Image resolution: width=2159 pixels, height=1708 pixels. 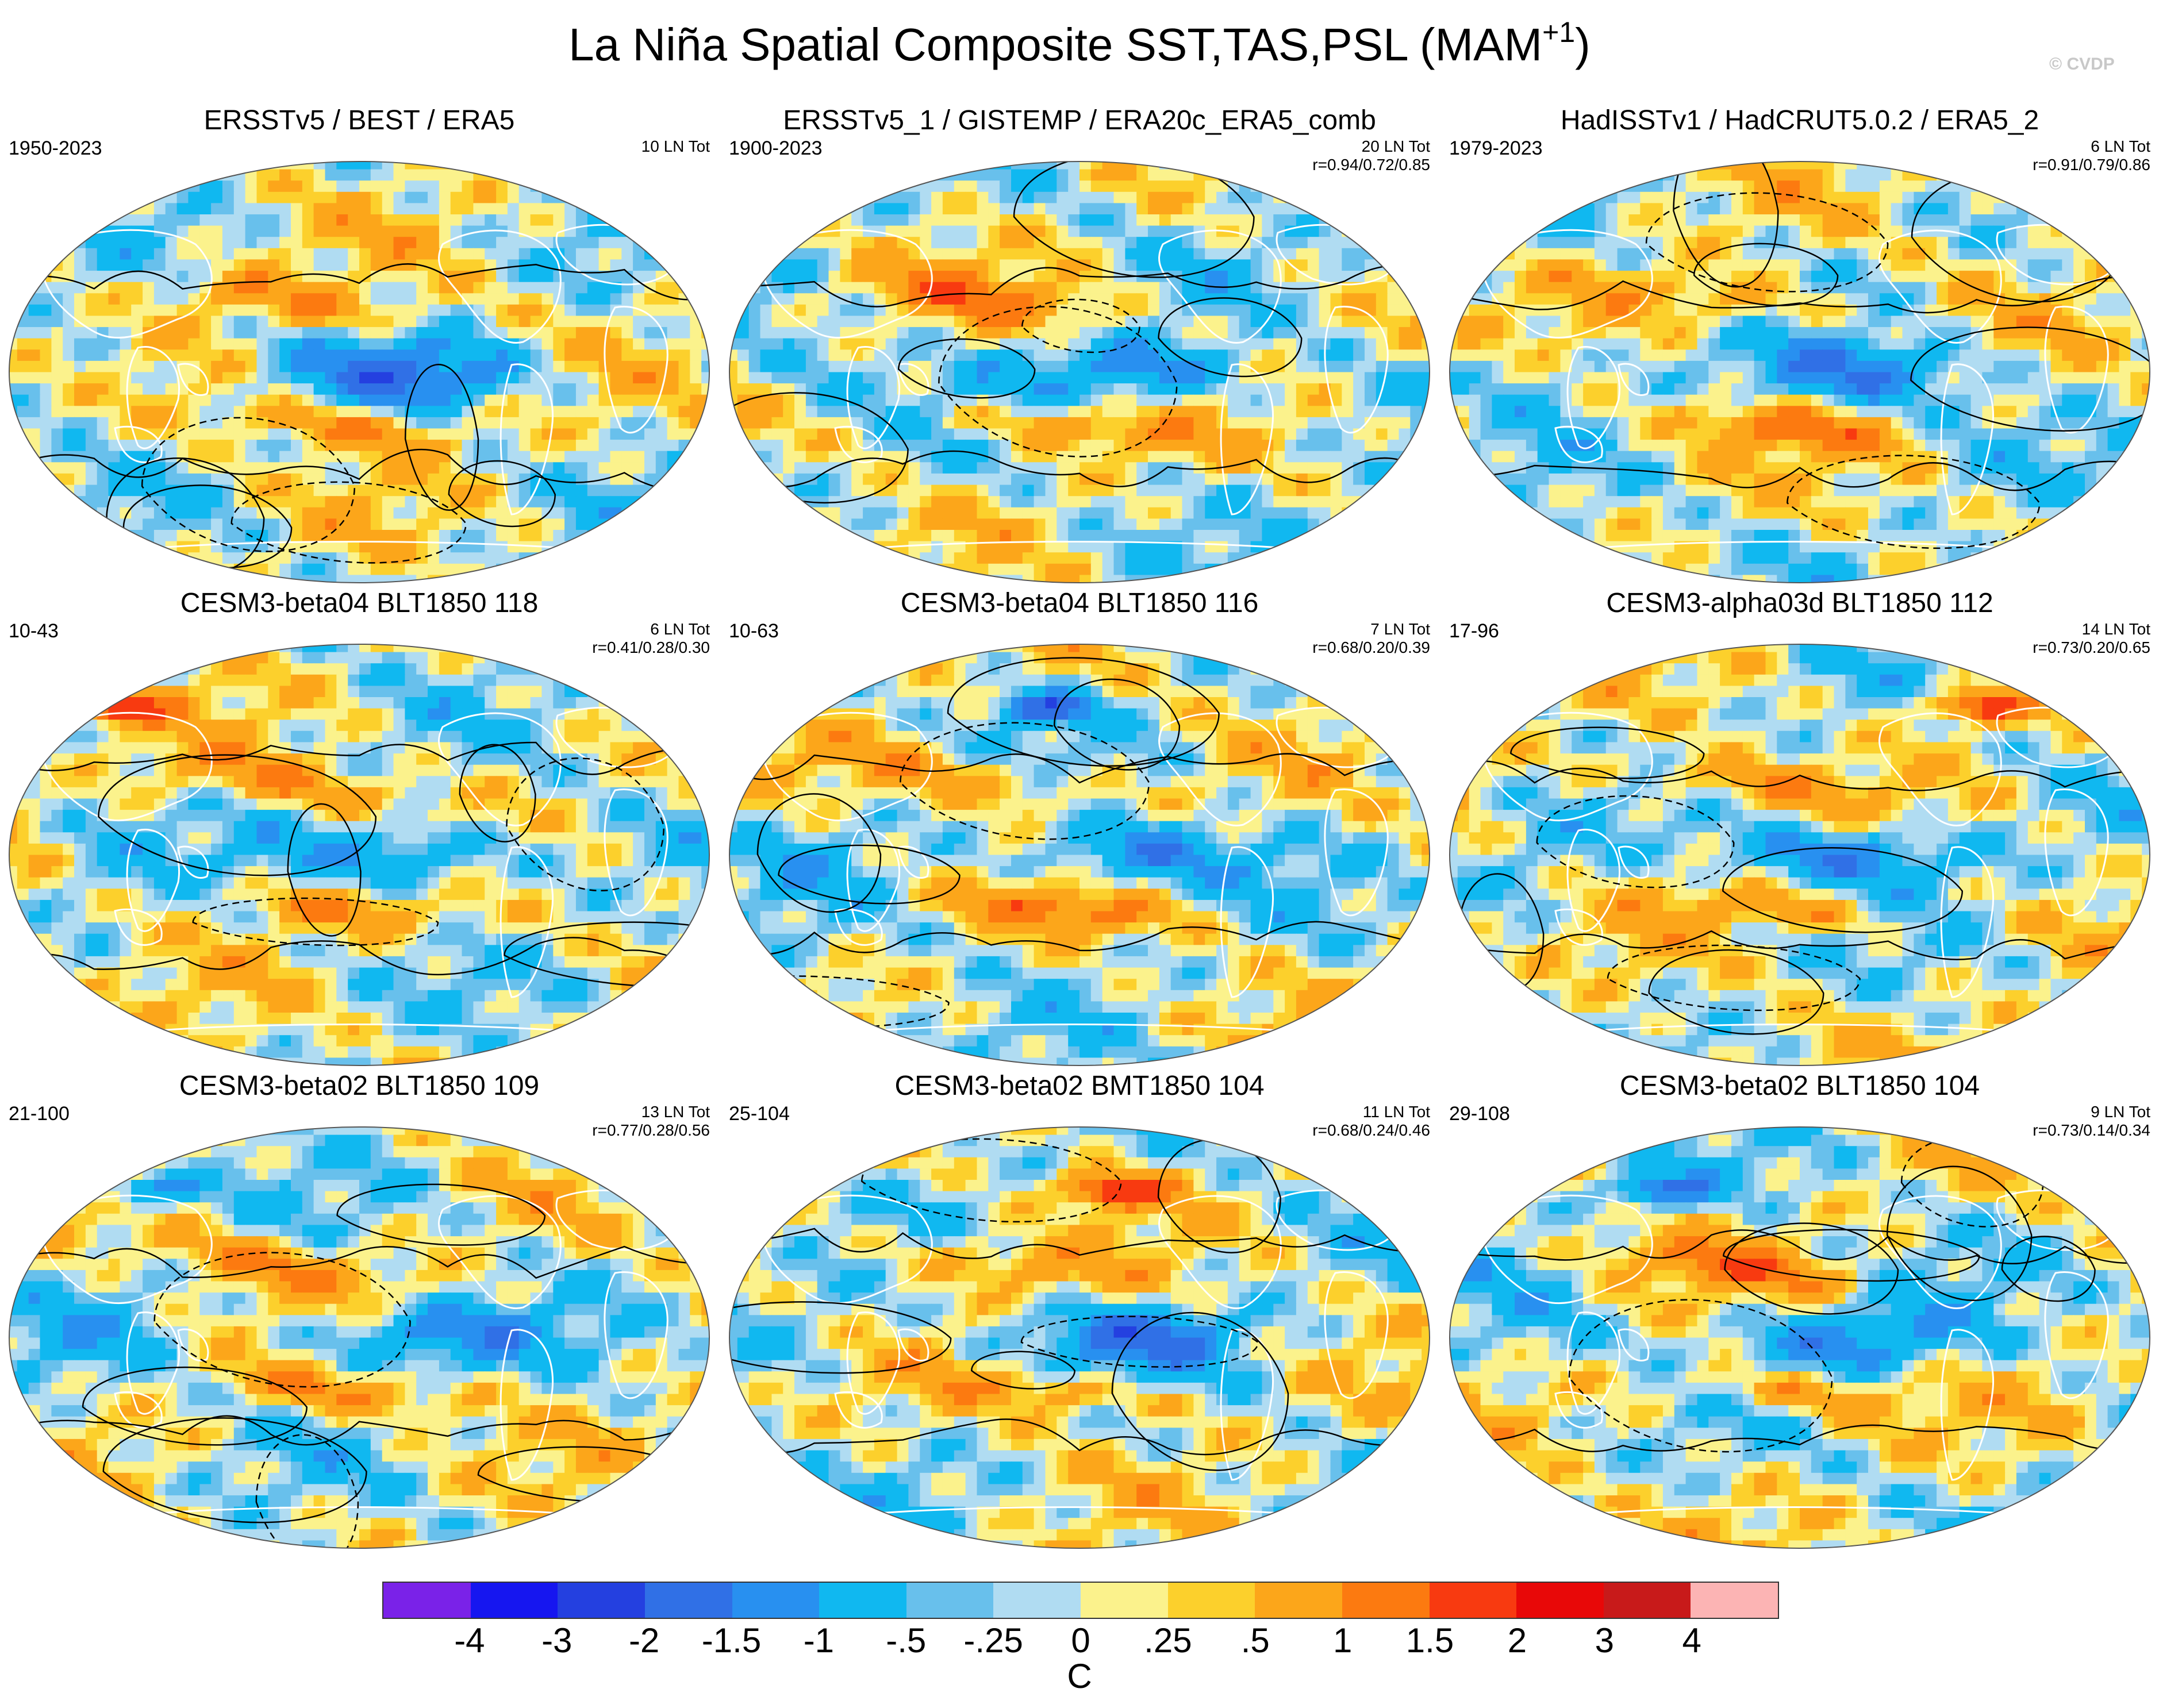 I want to click on panel-event-count: 10 LN Tot, so click(x=675, y=146).